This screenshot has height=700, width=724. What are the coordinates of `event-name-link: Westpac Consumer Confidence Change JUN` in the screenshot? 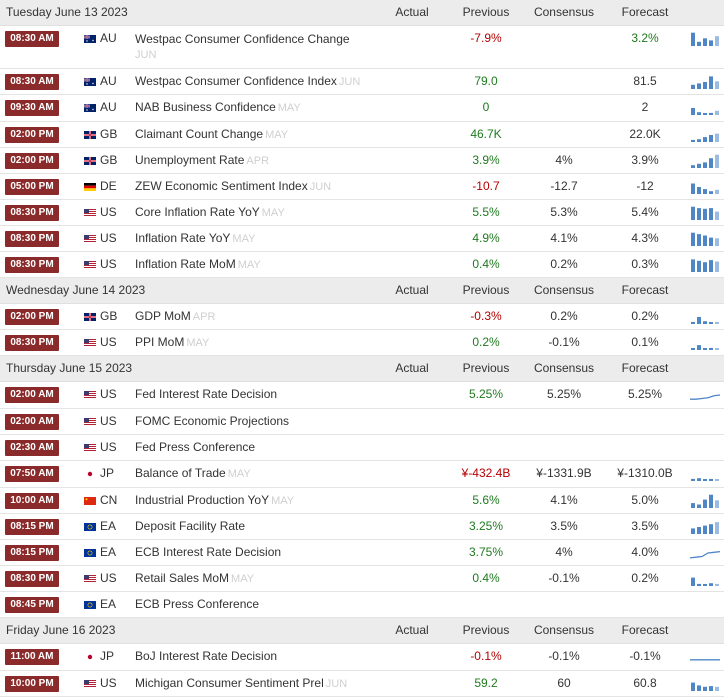 It's located at (247, 47).